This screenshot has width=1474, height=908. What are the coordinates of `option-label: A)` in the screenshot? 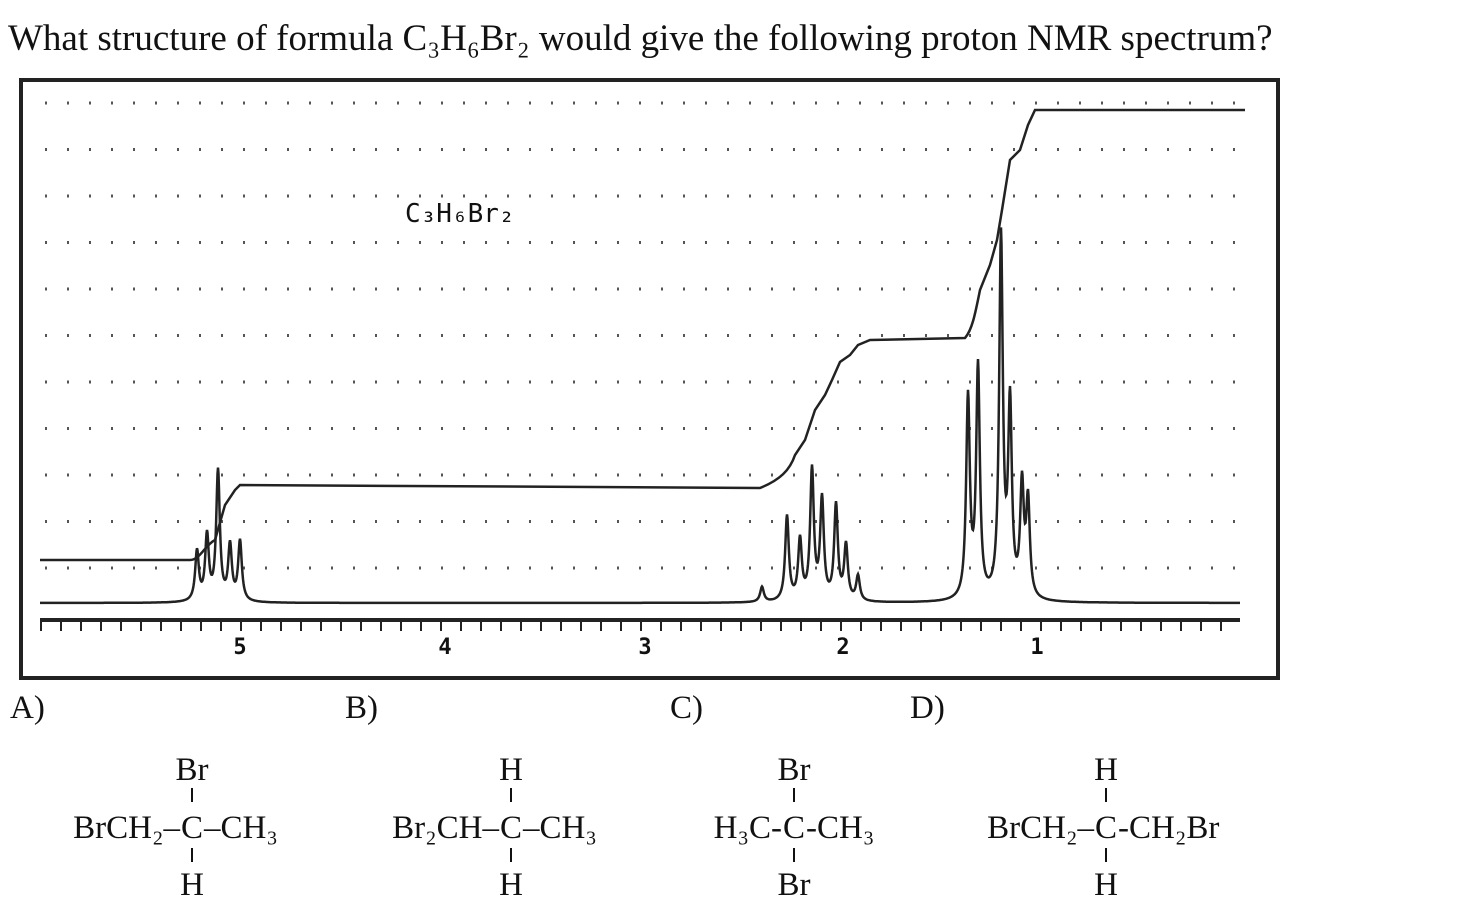 It's located at (27, 708).